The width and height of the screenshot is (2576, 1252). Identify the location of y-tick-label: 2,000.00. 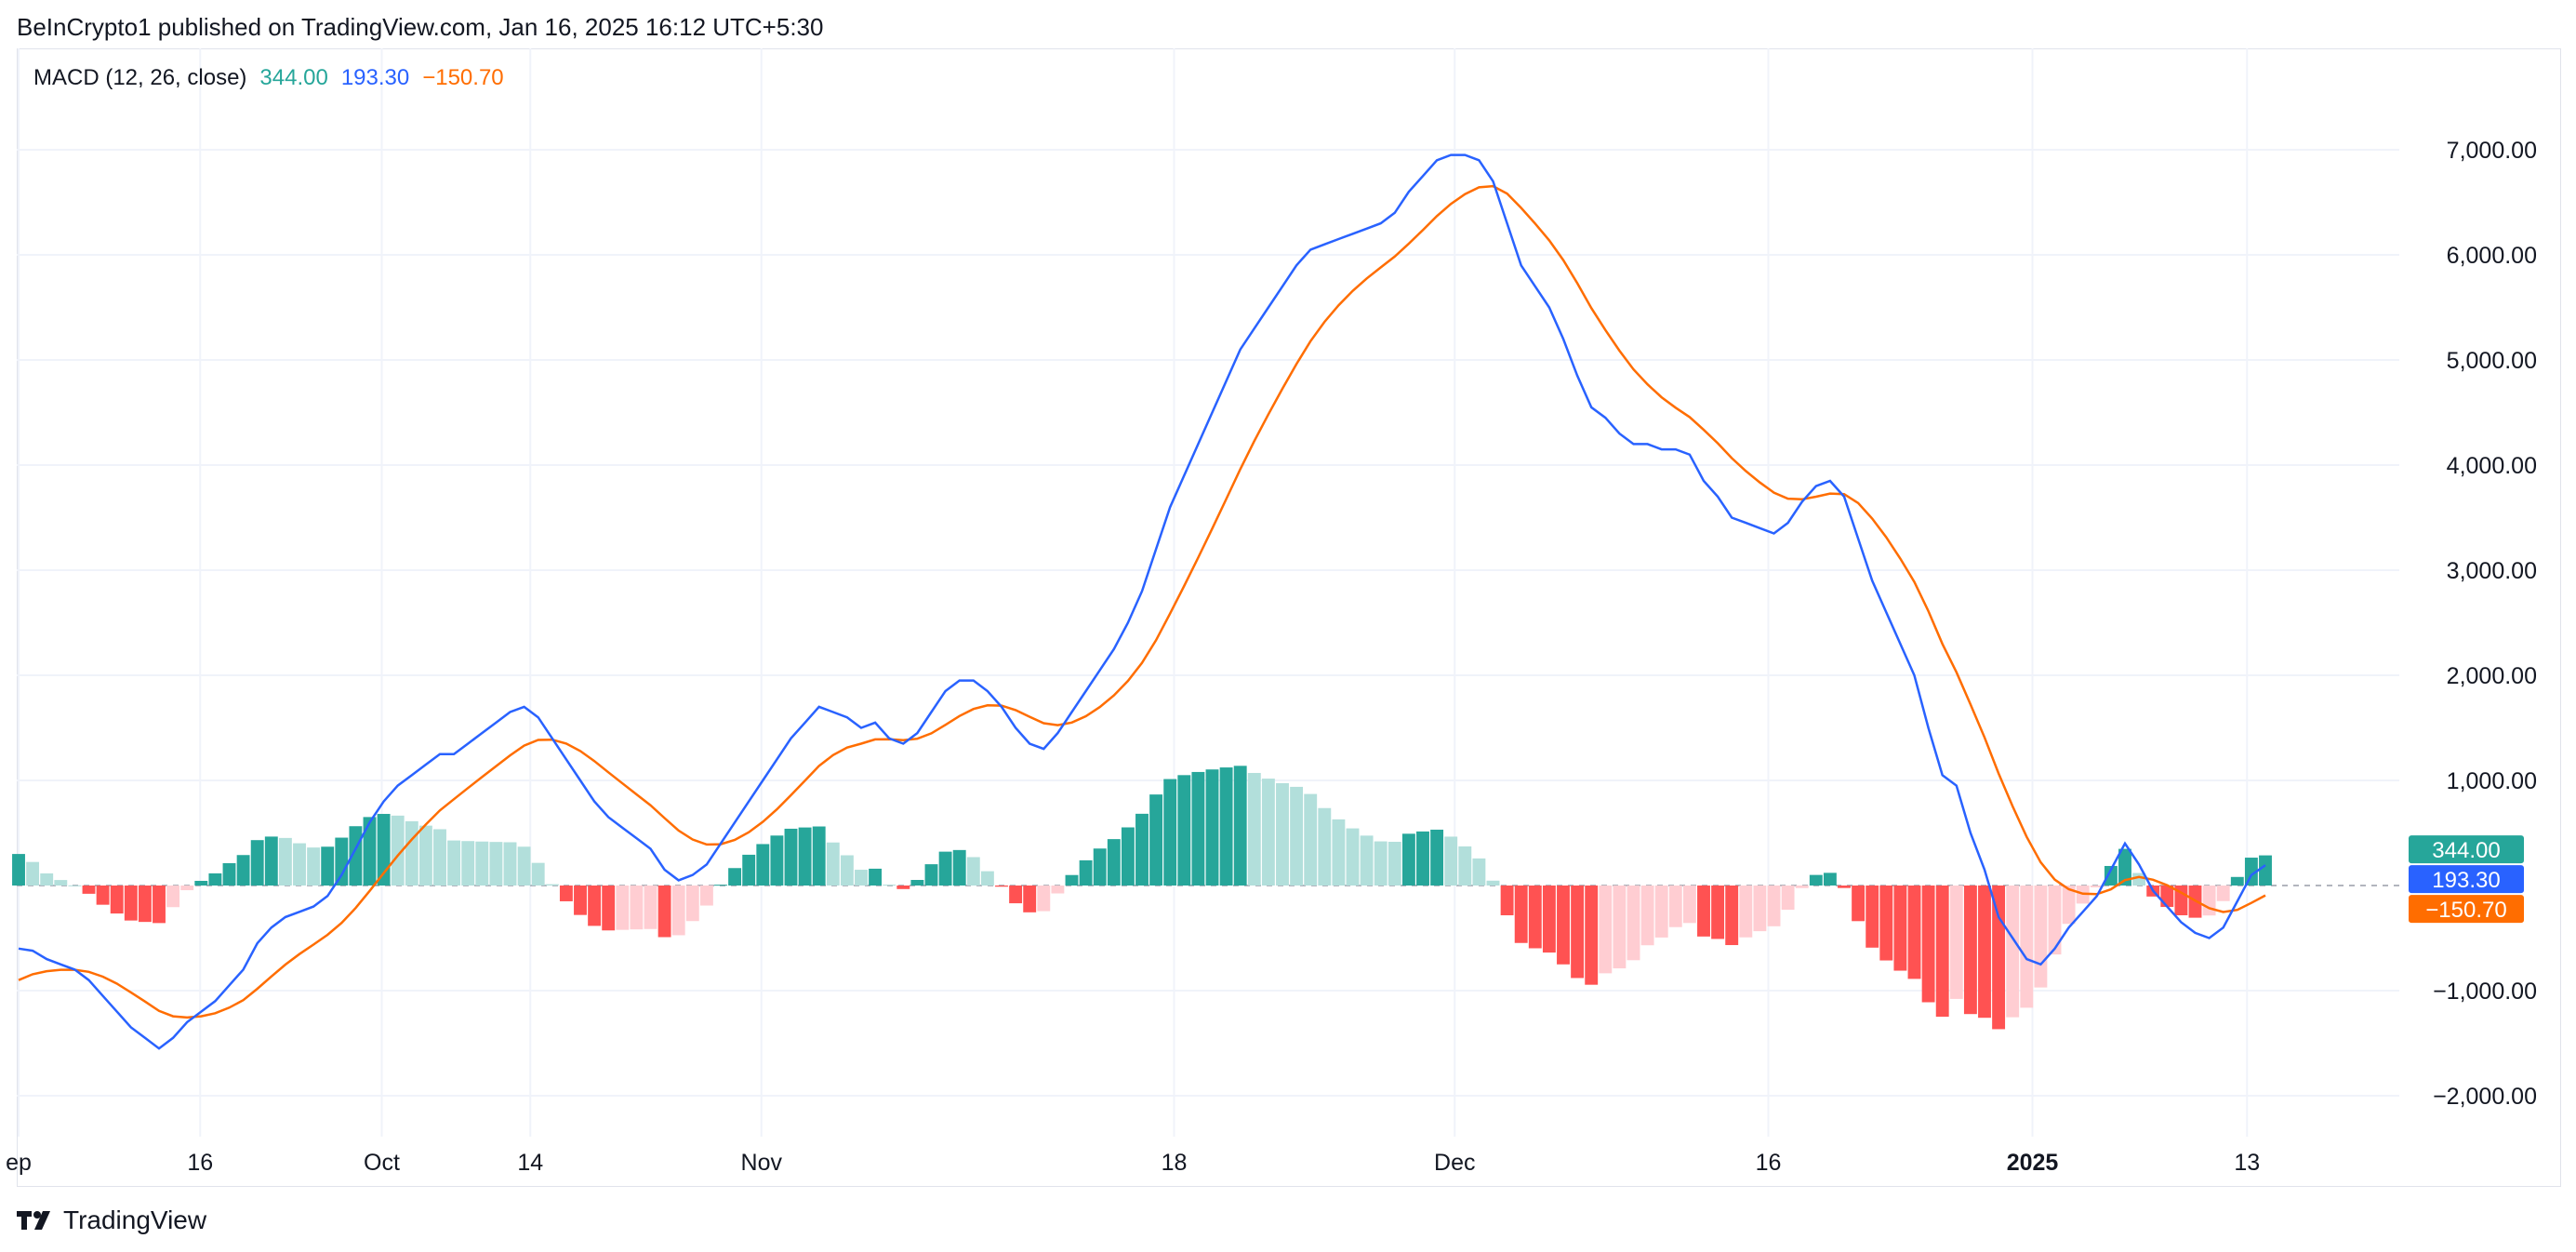
(2492, 676).